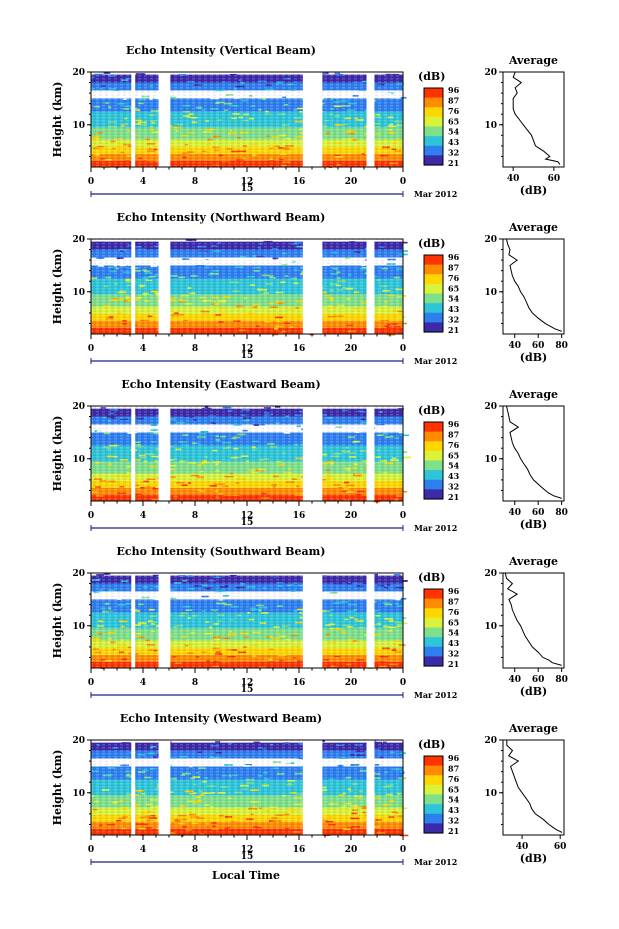 This screenshot has height=929, width=619. I want to click on day-label: 15, so click(247, 857).